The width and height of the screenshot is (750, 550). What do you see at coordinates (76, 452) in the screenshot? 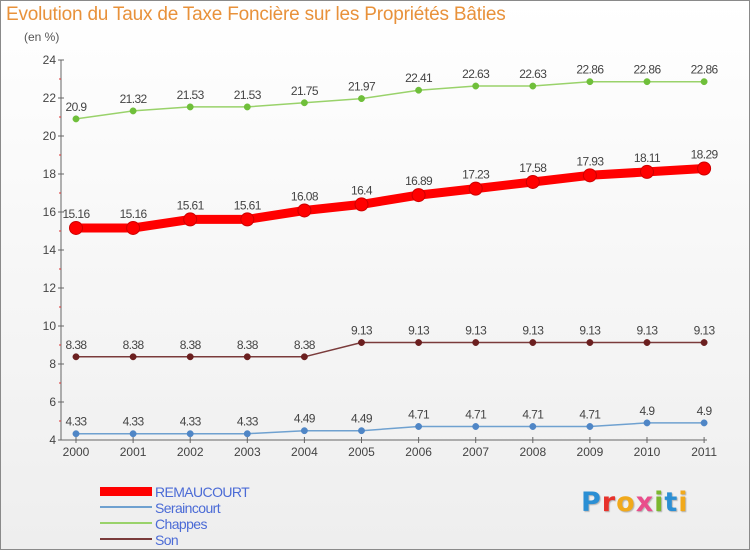
I see `x-tick-label: 2000` at bounding box center [76, 452].